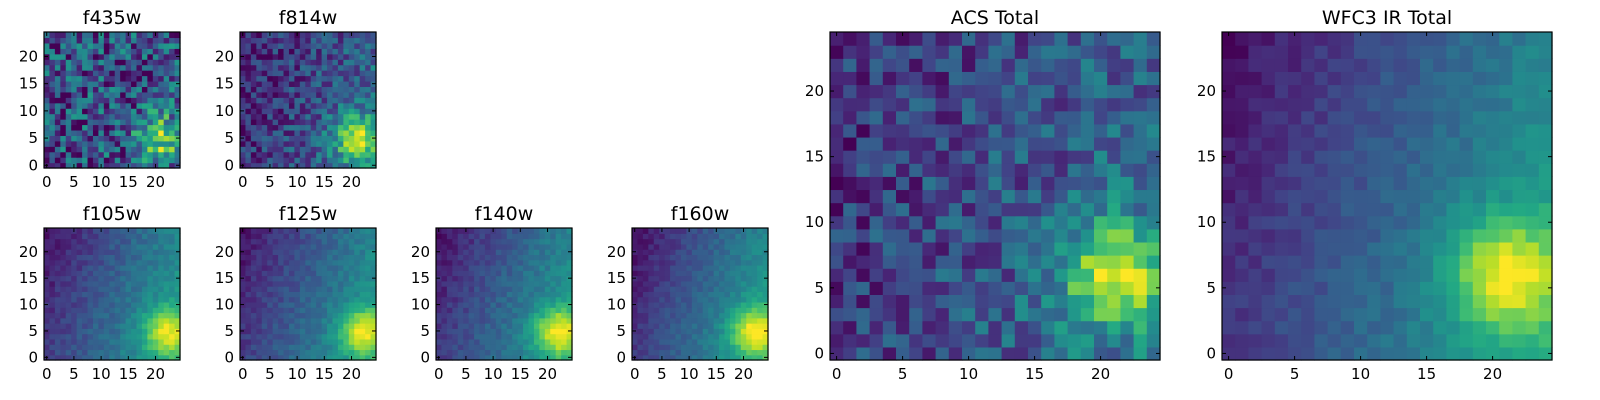 The height and width of the screenshot is (400, 1600). Describe the element at coordinates (308, 294) in the screenshot. I see `axes-frame` at that location.